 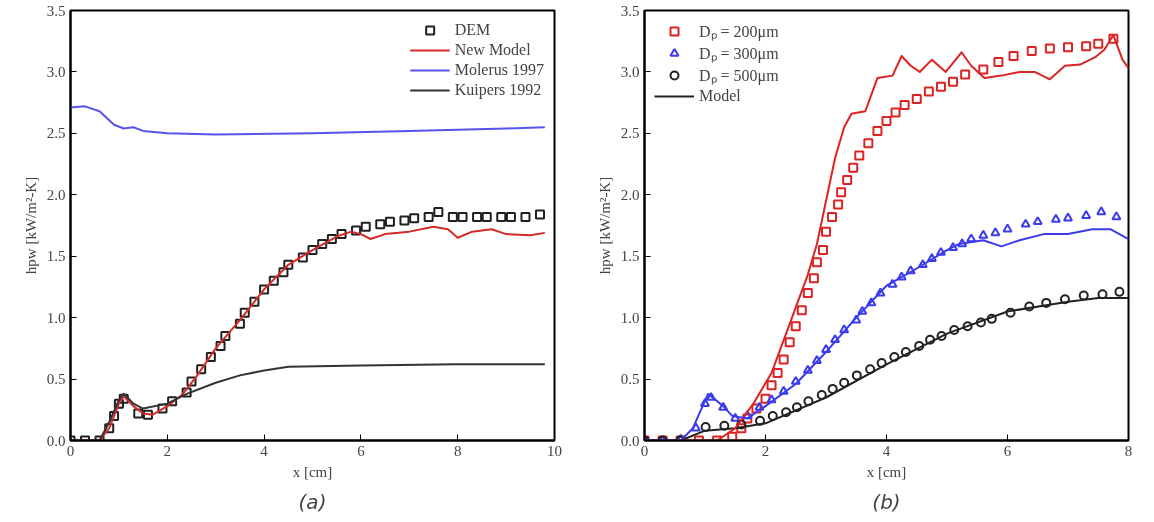 What do you see at coordinates (739, 54) in the screenshot?
I see `legend-label: Dₚ = 300μm` at bounding box center [739, 54].